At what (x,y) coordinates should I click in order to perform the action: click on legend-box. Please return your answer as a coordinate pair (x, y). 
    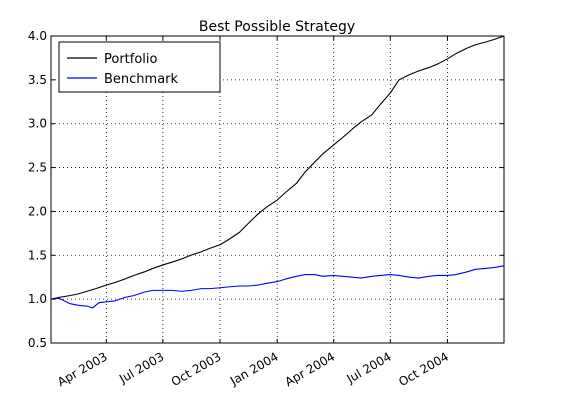
    Looking at the image, I should click on (139, 67).